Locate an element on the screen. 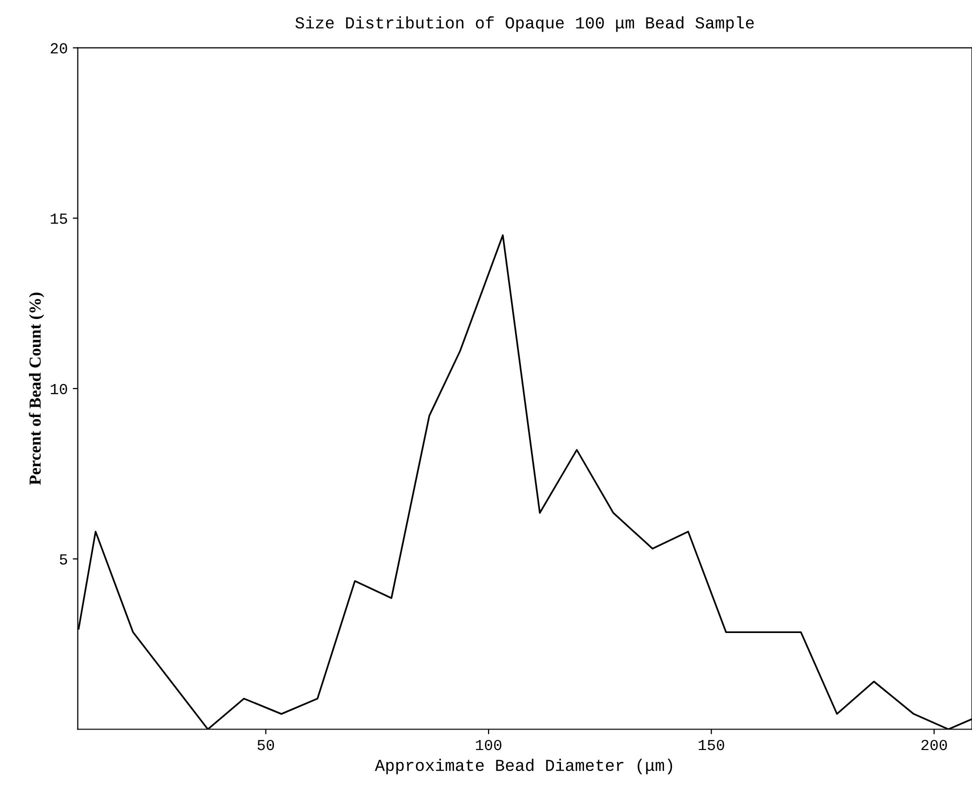 Image resolution: width=972 pixels, height=797 pixels. y-tick-label: 20 is located at coordinates (59, 48).